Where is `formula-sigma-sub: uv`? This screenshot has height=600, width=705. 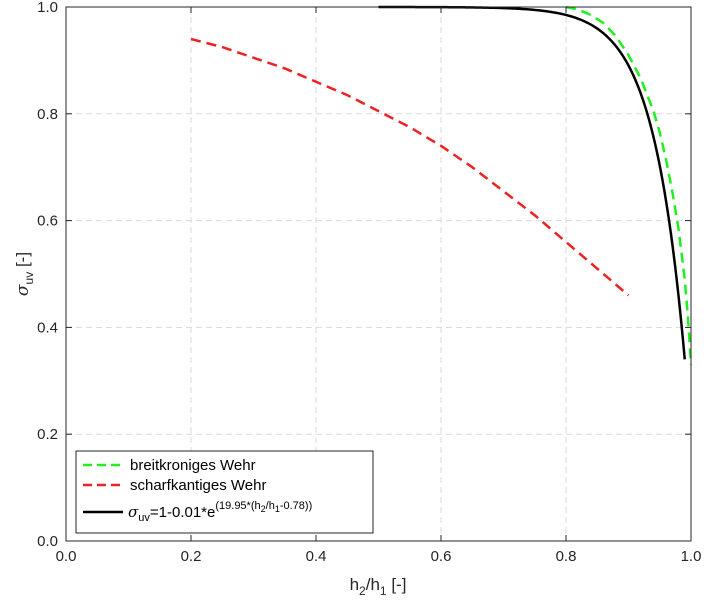
formula-sigma-sub: uv is located at coordinates (144, 518).